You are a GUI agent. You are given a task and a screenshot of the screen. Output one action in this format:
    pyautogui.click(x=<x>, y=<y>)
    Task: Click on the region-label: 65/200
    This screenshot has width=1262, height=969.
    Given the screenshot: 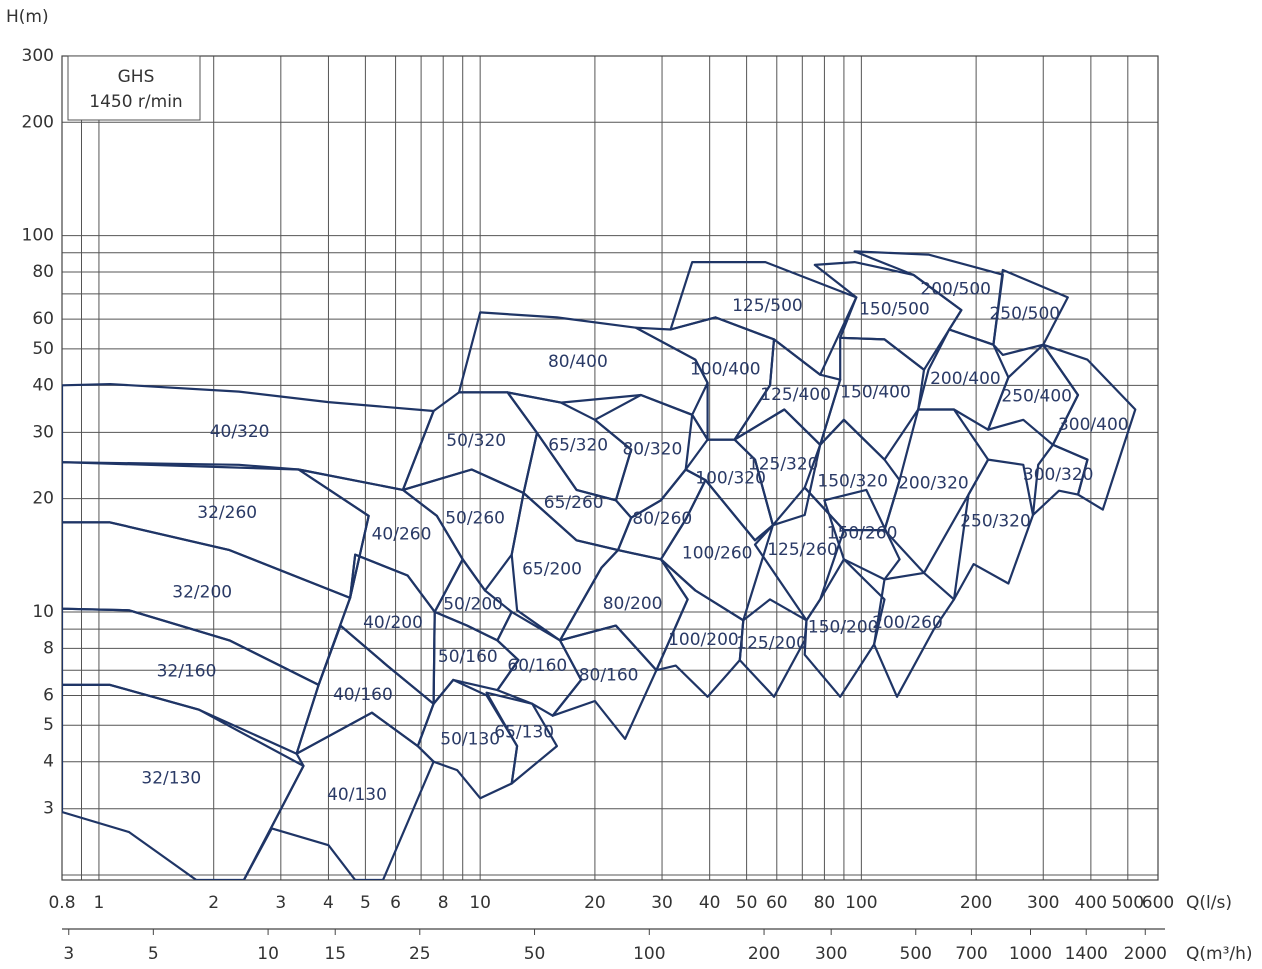 What is the action you would take?
    pyautogui.click(x=552, y=569)
    